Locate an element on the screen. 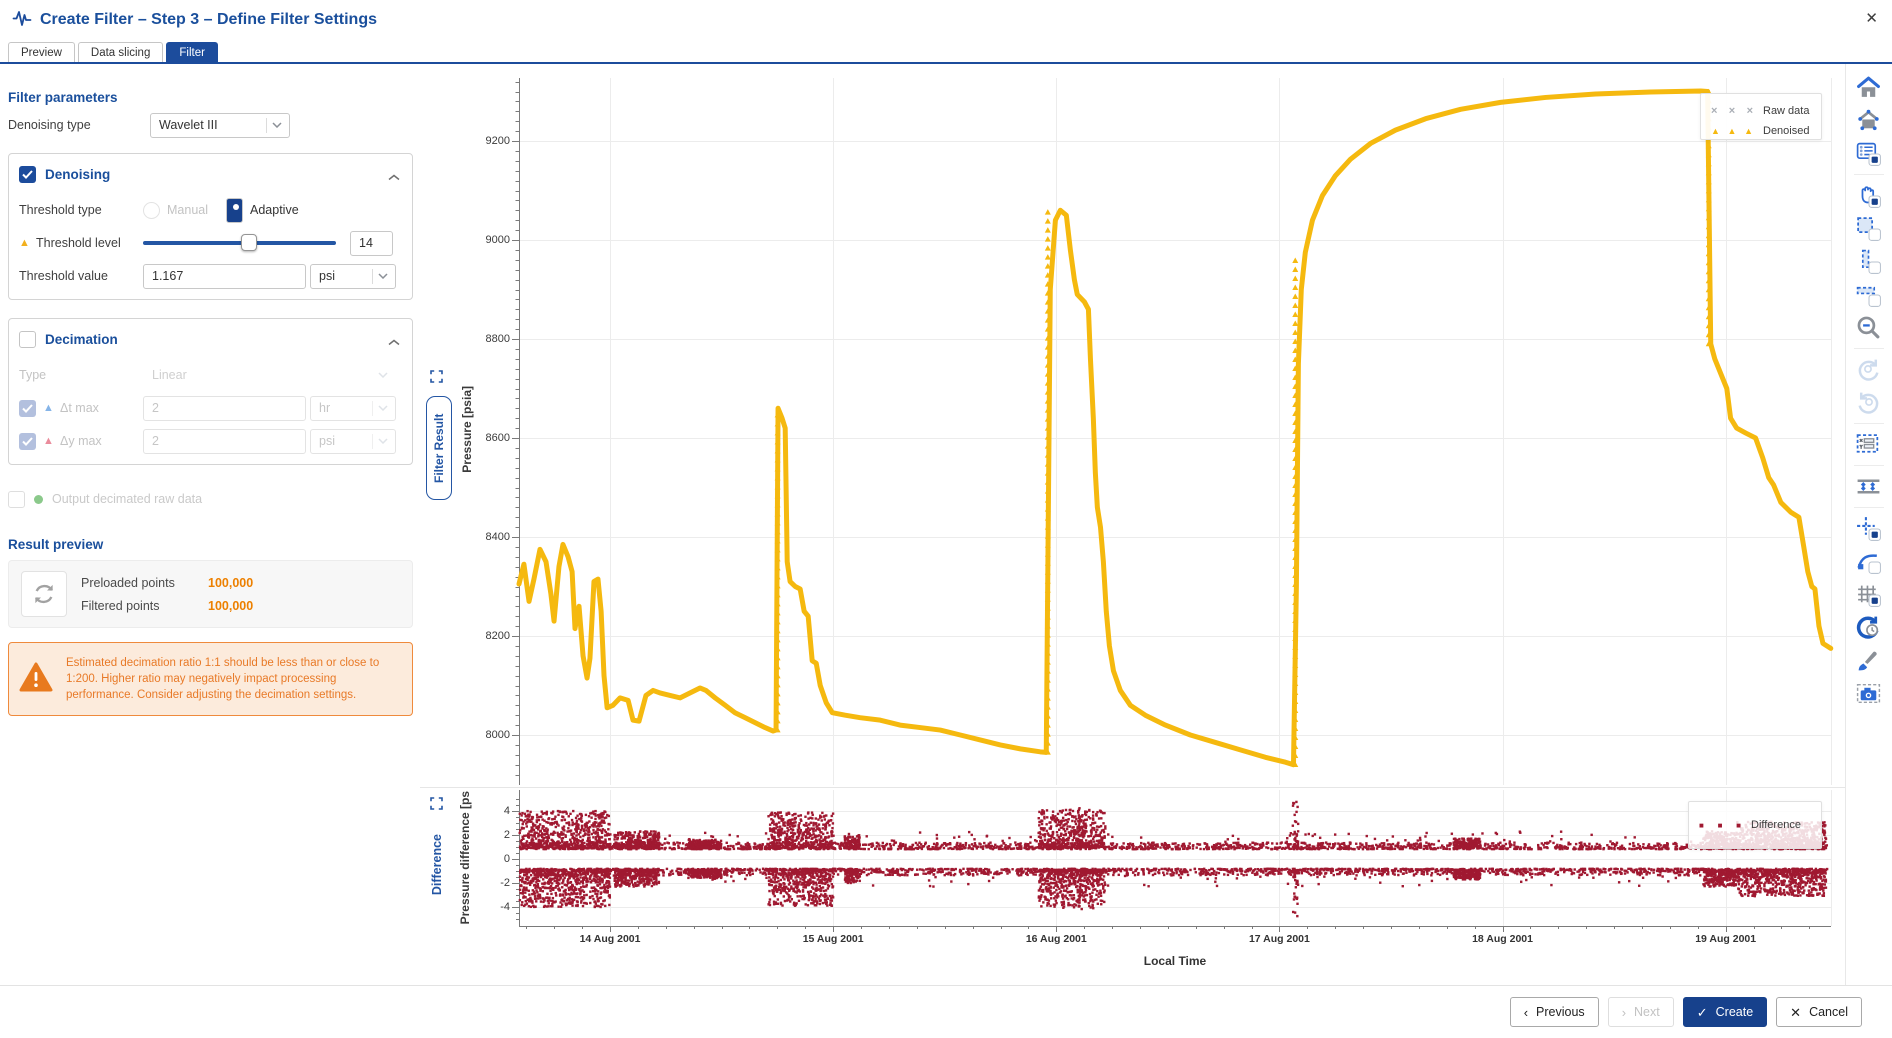 The height and width of the screenshot is (1038, 1892). threshold-adaptive-label: Adaptive is located at coordinates (274, 210).